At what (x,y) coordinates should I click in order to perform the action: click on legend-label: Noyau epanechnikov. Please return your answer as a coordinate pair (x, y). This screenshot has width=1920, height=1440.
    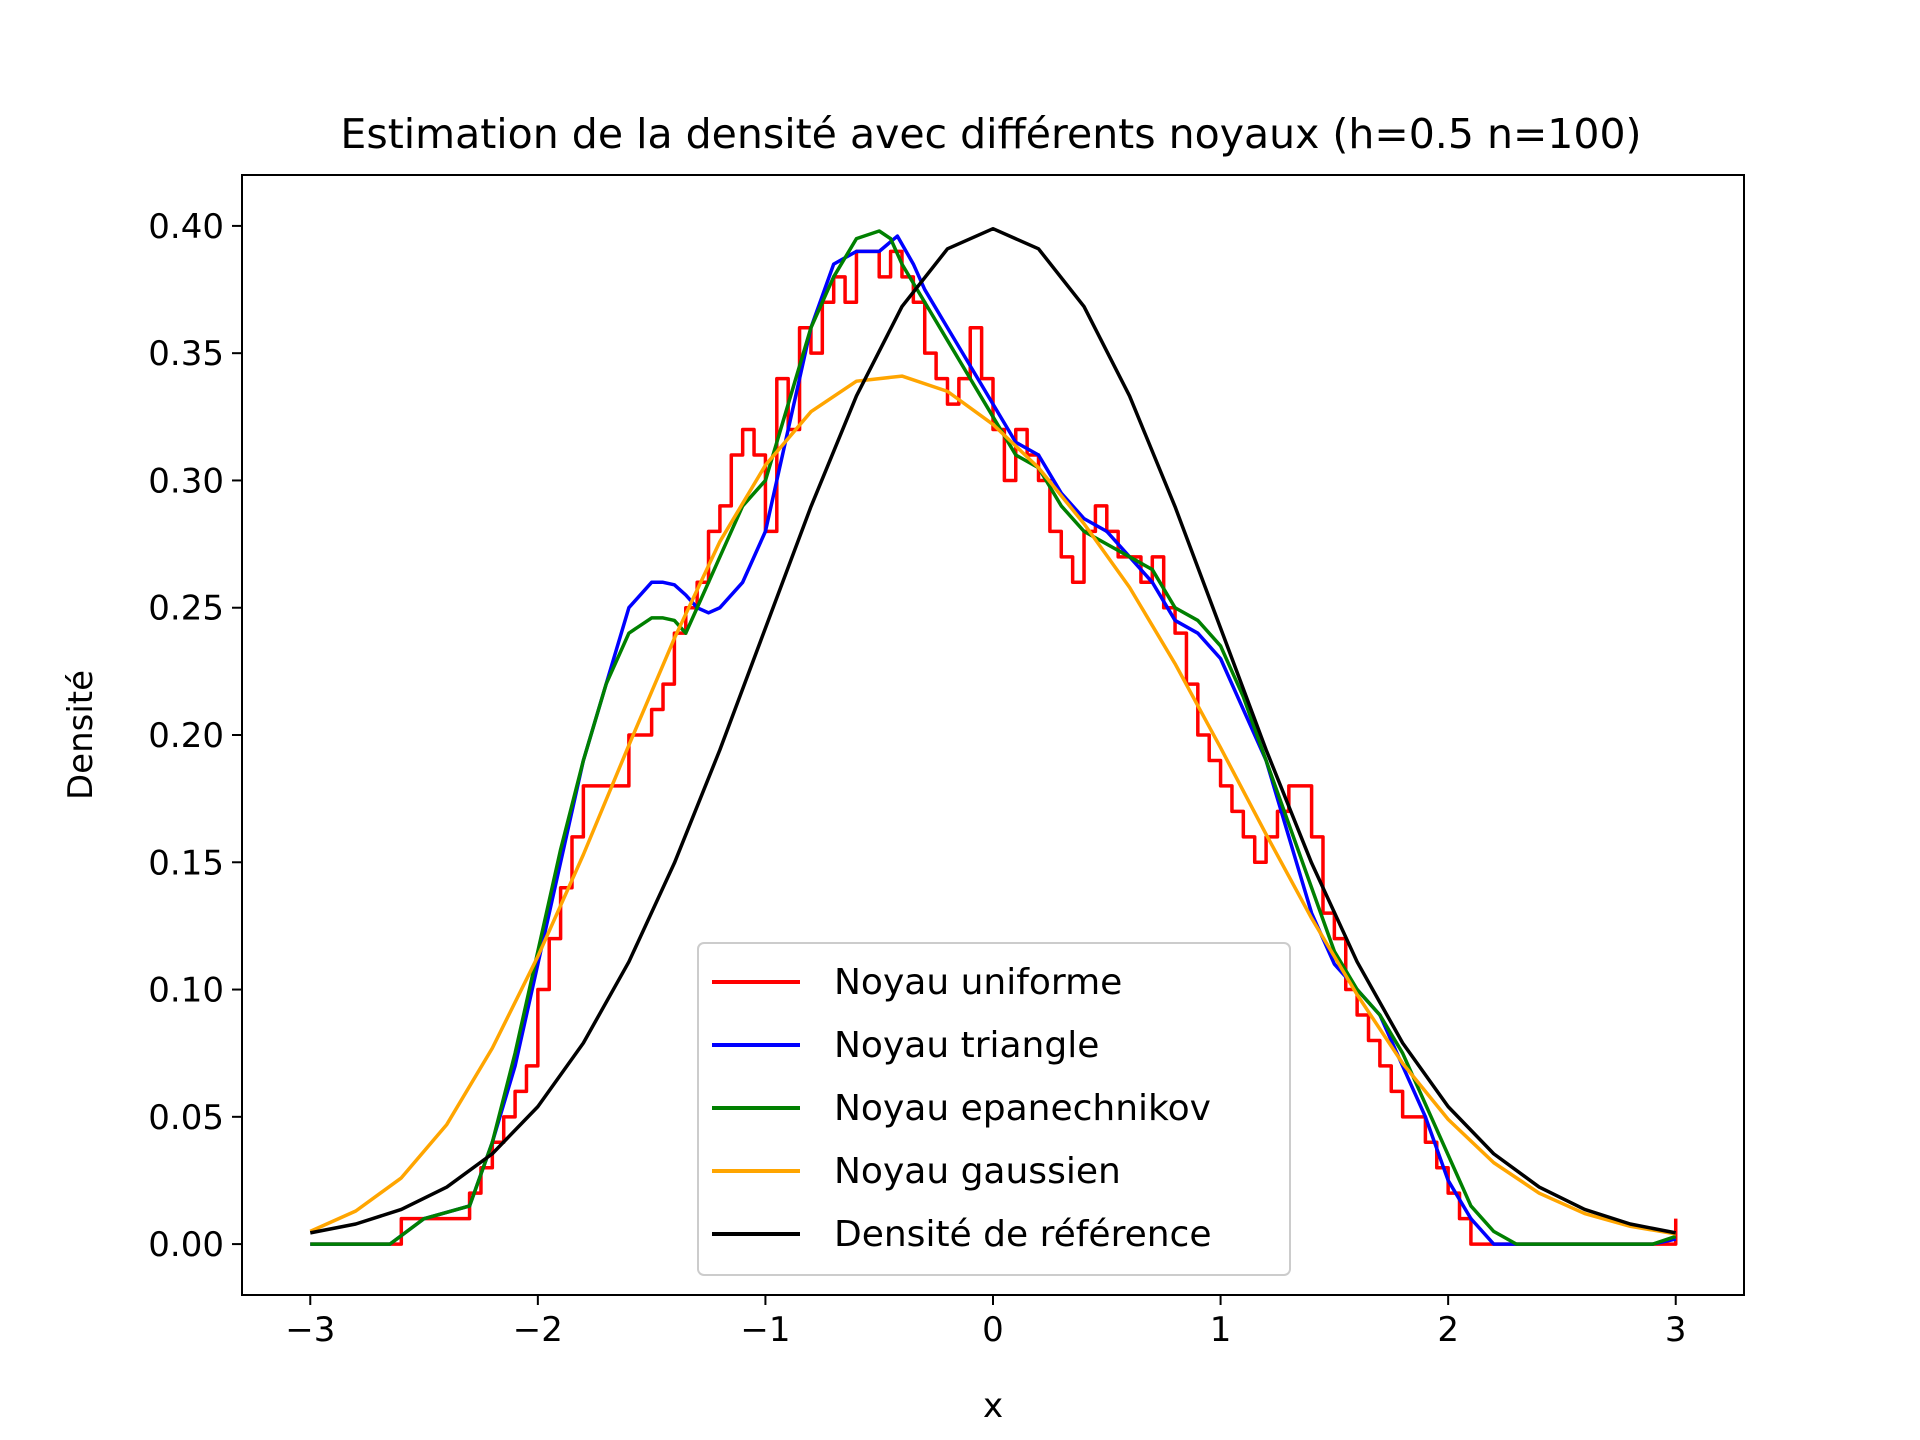
    Looking at the image, I should click on (1022, 1108).